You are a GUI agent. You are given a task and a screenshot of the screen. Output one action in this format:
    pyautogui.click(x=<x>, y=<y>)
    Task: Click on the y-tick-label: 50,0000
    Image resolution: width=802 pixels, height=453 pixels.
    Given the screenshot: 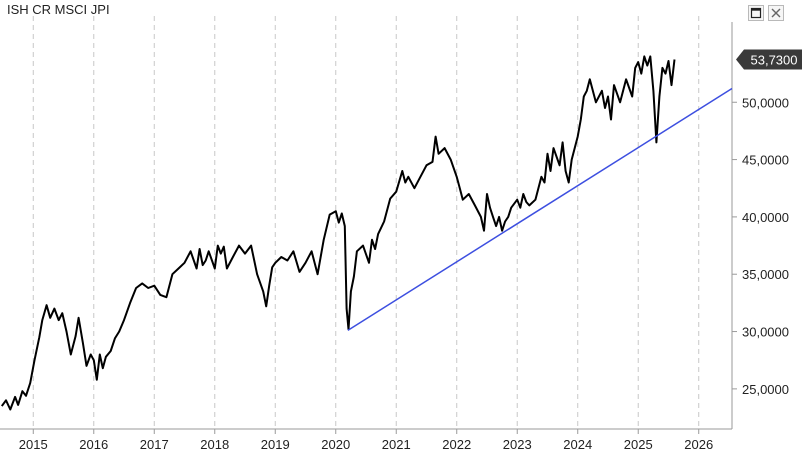 What is the action you would take?
    pyautogui.click(x=765, y=102)
    